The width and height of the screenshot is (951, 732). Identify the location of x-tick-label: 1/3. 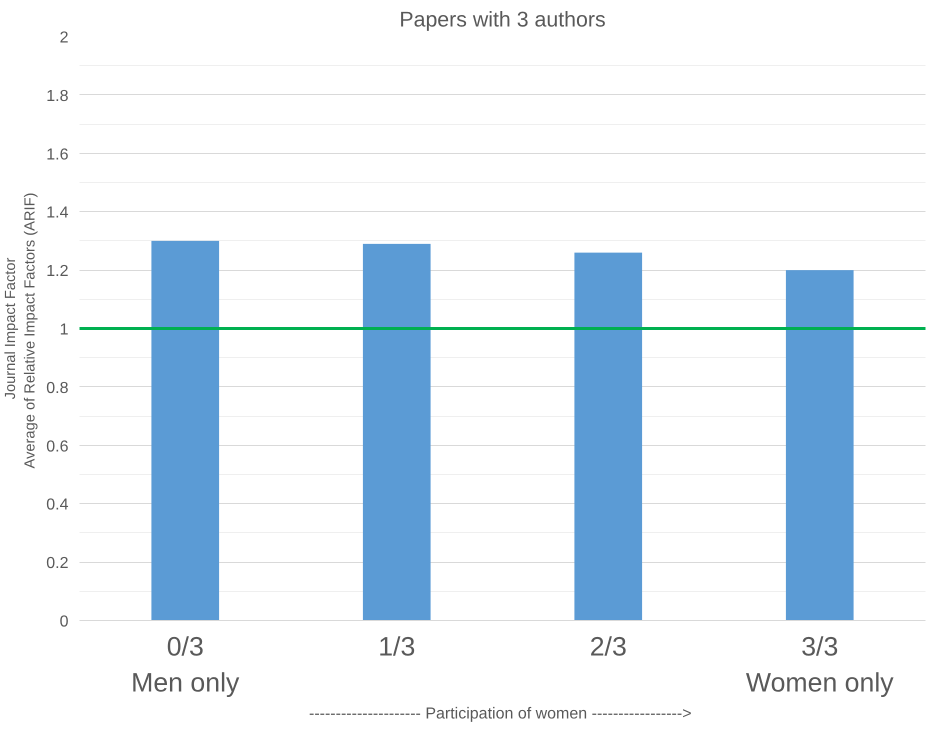
(397, 647).